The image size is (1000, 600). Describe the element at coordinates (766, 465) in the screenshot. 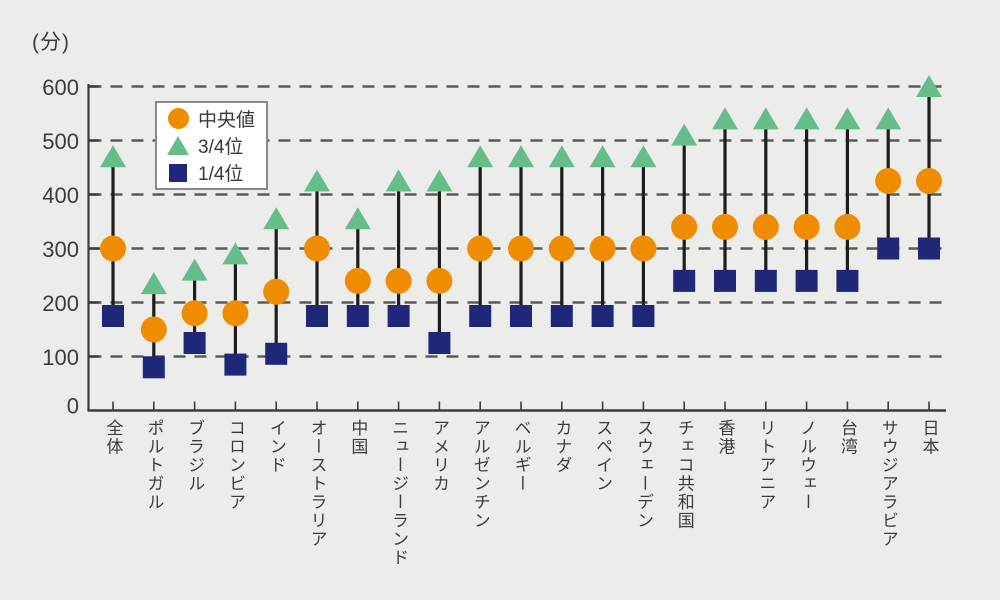

I see `x-category-label: リトアニア` at that location.